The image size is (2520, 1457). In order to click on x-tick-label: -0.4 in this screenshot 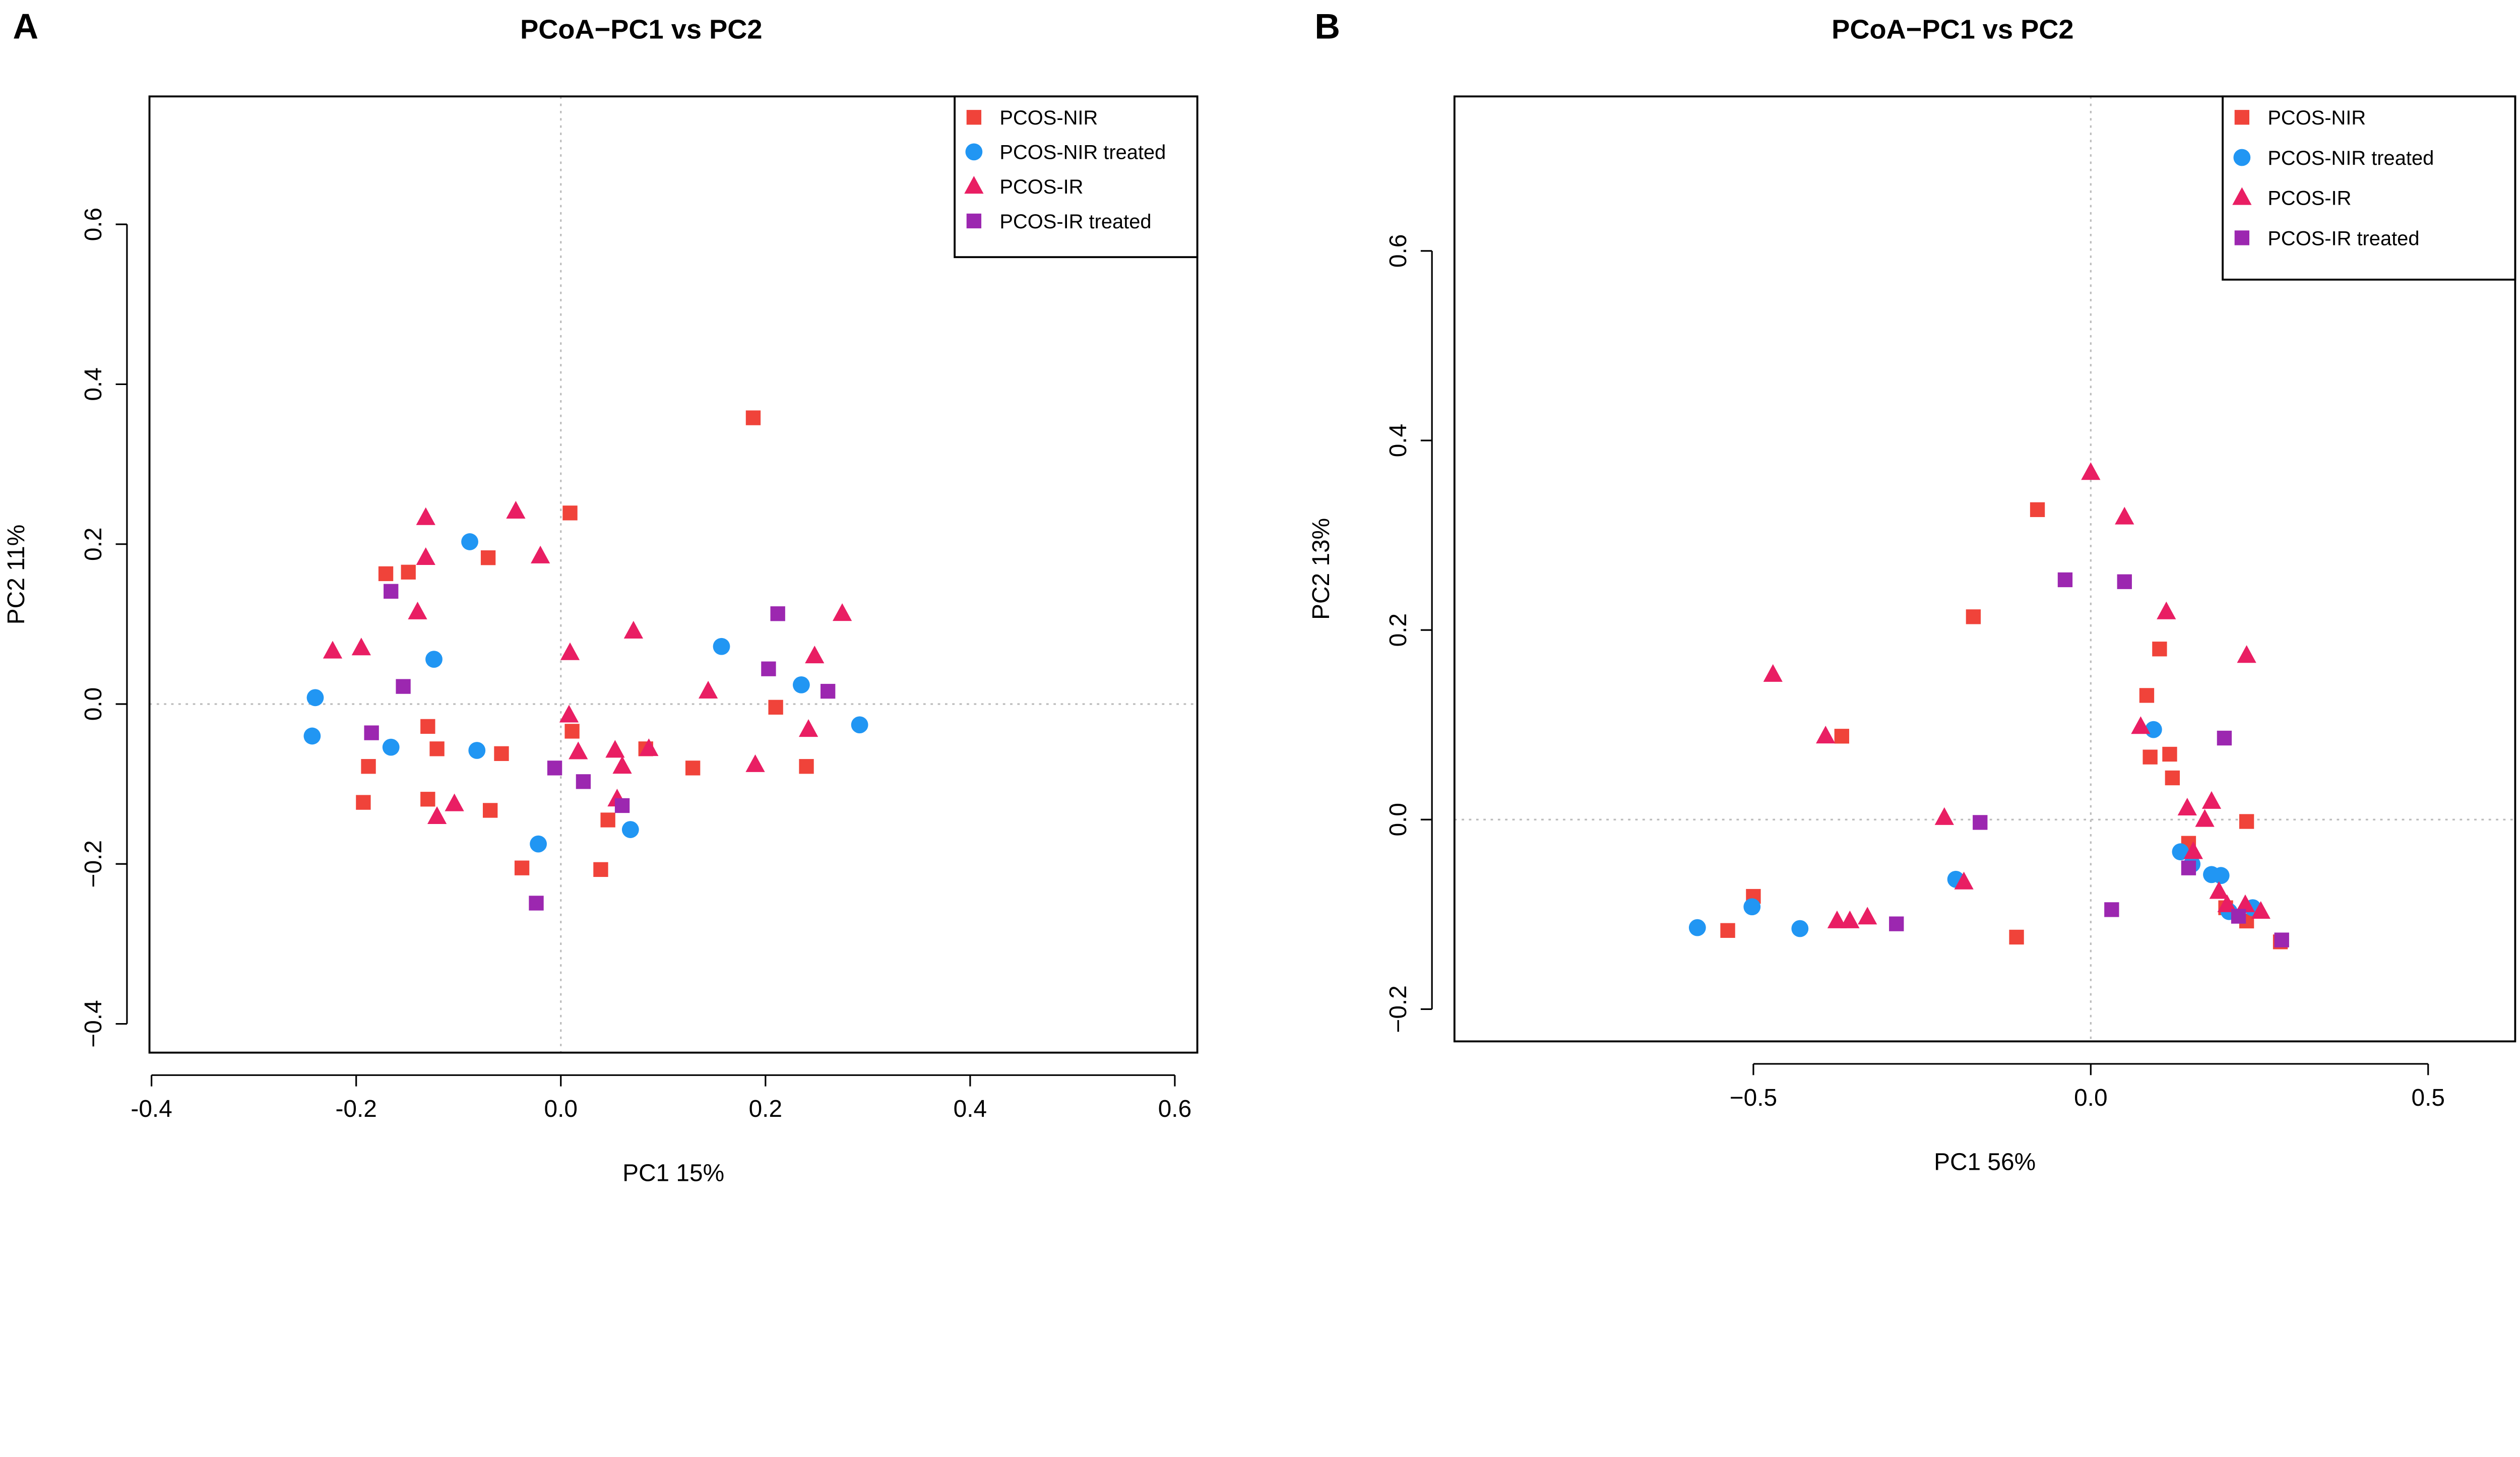, I will do `click(152, 1109)`.